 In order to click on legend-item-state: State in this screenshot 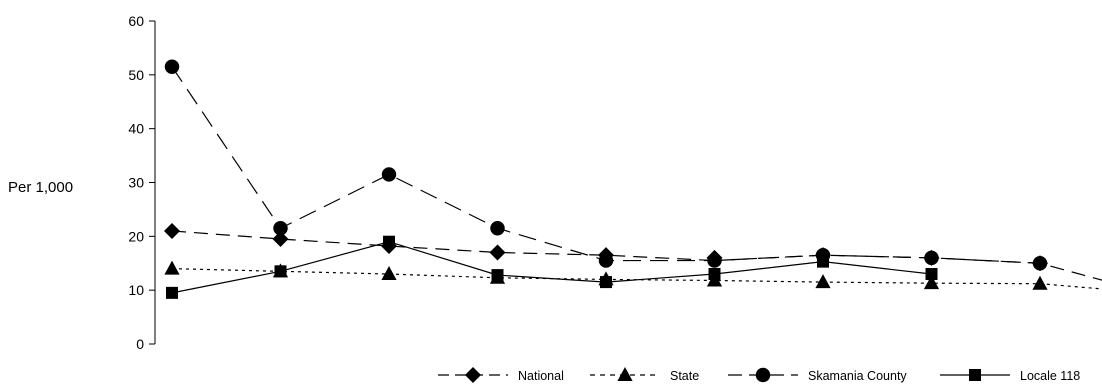, I will do `click(644, 375)`.